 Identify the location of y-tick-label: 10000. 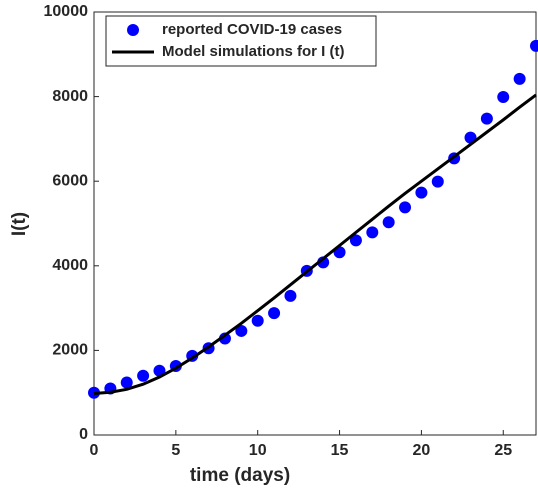
(66, 11).